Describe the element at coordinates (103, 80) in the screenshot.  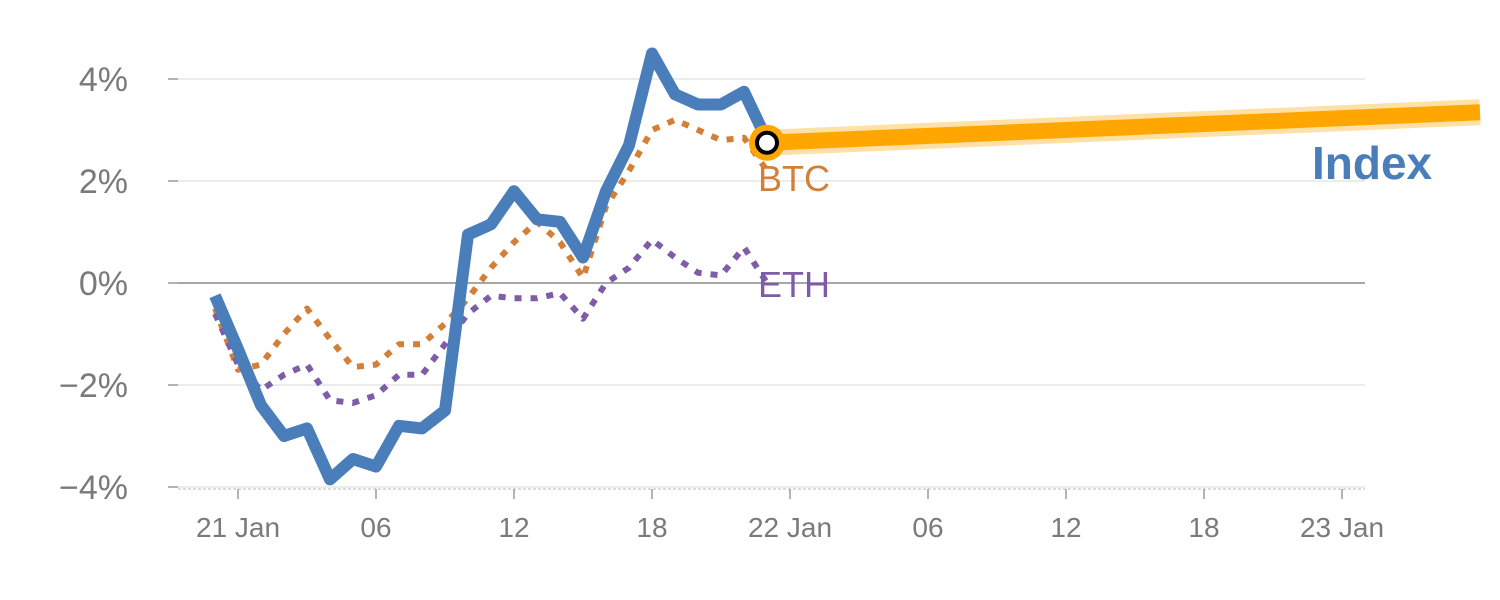
I see `y-tick-label: 4%` at that location.